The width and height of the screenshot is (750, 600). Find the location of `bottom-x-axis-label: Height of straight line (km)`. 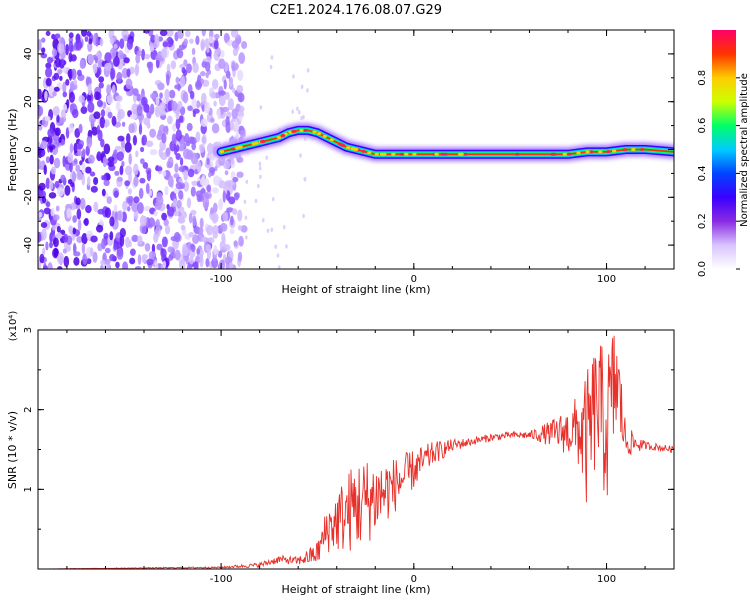

bottom-x-axis-label: Height of straight line (km) is located at coordinates (355, 589).